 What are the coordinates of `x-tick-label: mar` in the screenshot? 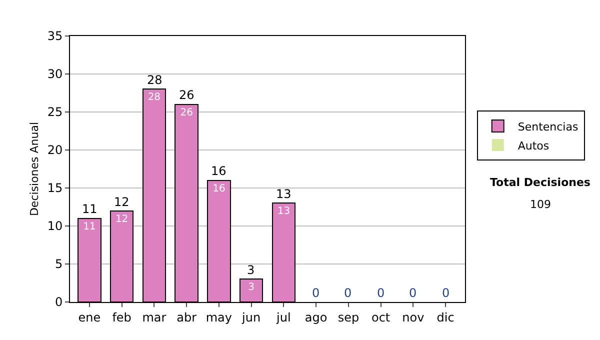 It's located at (154, 317).